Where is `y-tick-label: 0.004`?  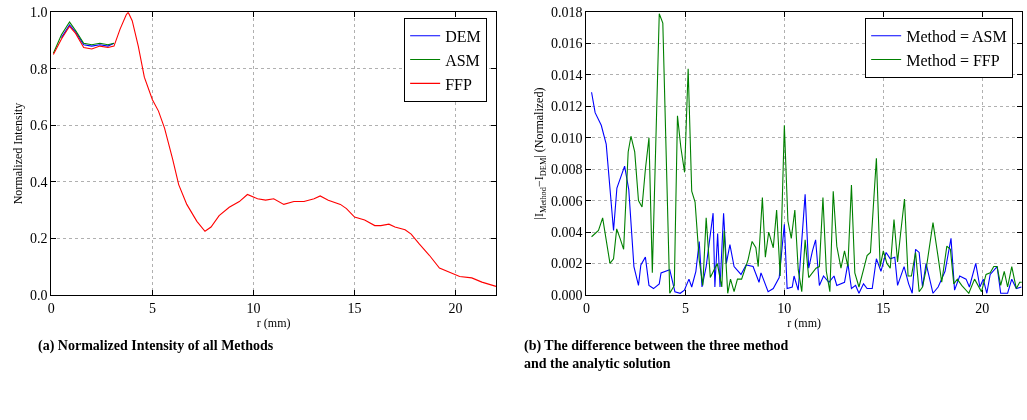
y-tick-label: 0.004 is located at coordinates (567, 232).